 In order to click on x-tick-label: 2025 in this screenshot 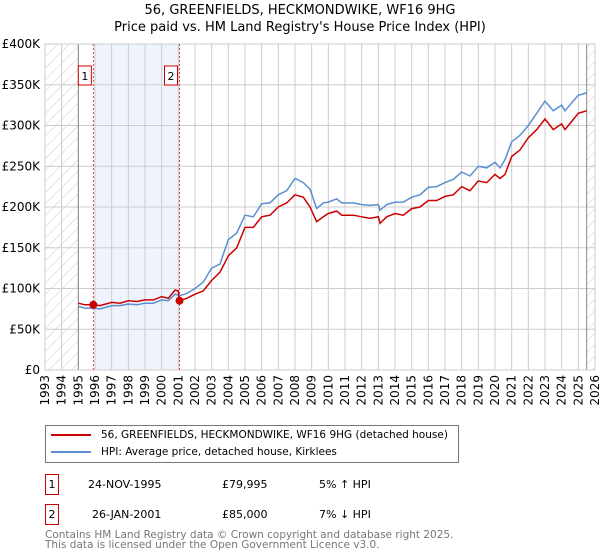, I will do `click(578, 390)`.